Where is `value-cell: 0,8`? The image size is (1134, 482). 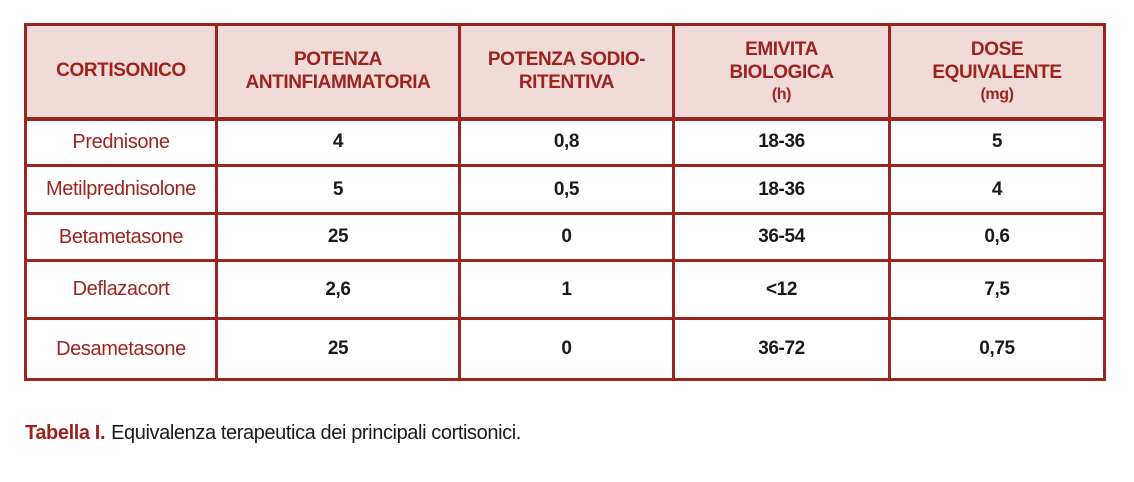
value-cell: 0,8 is located at coordinates (566, 142).